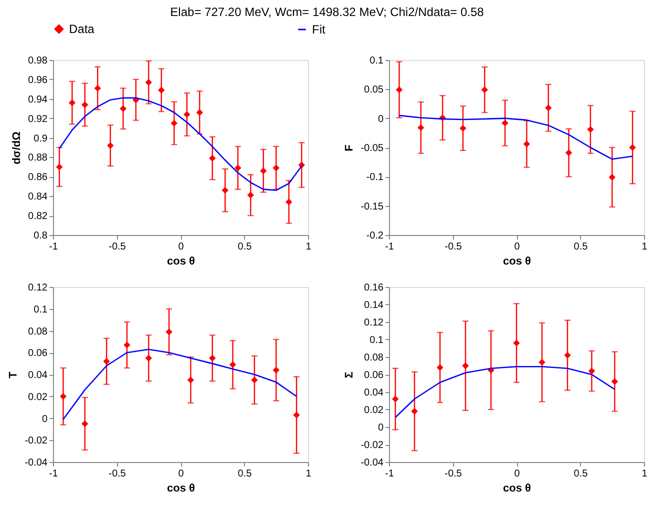 This screenshot has width=672, height=520. Describe the element at coordinates (38, 158) in the screenshot. I see `y-tick-label: 0.88` at that location.